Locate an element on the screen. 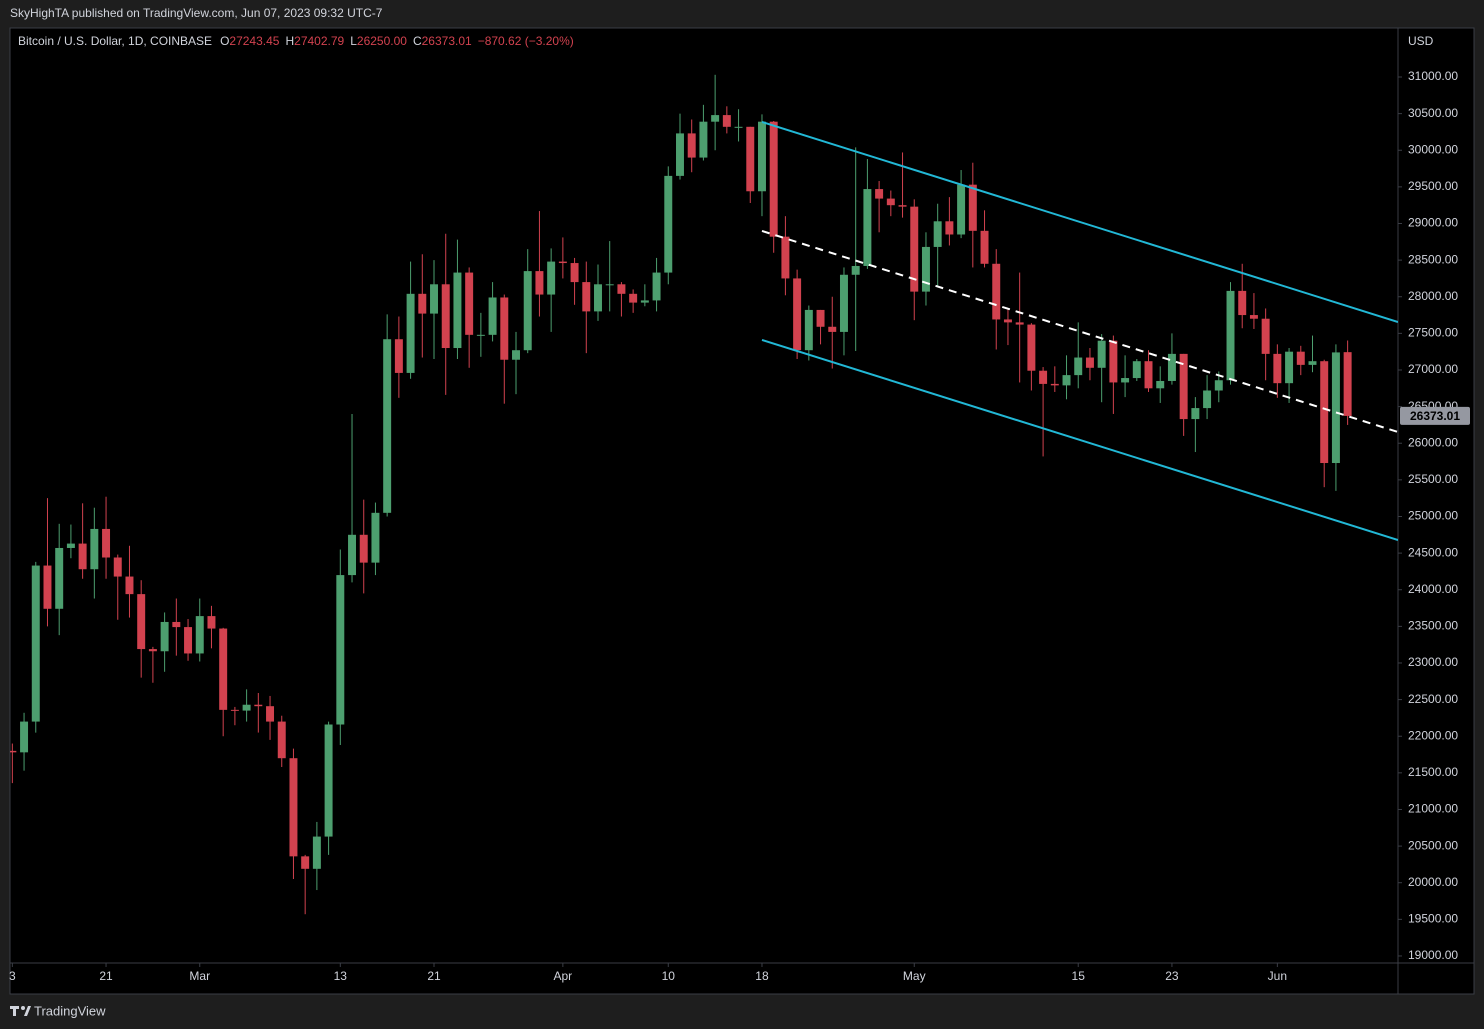  change-value: −870.62 (−3.20%) is located at coordinates (526, 41).